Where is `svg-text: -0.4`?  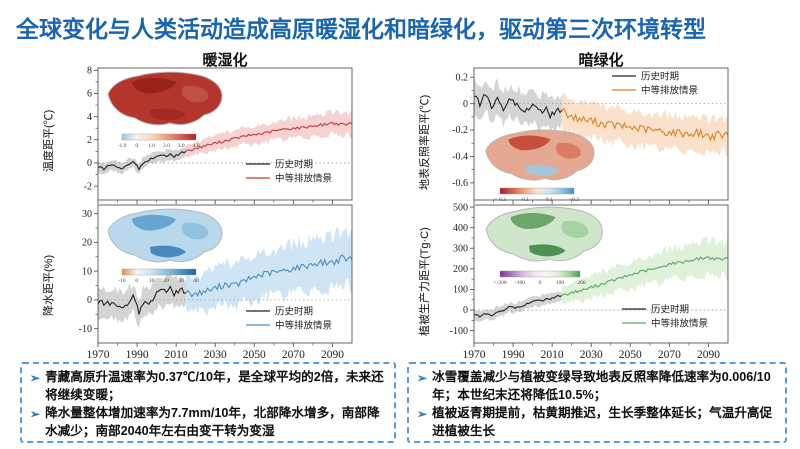 svg-text: -0.4 is located at coordinates (460, 157).